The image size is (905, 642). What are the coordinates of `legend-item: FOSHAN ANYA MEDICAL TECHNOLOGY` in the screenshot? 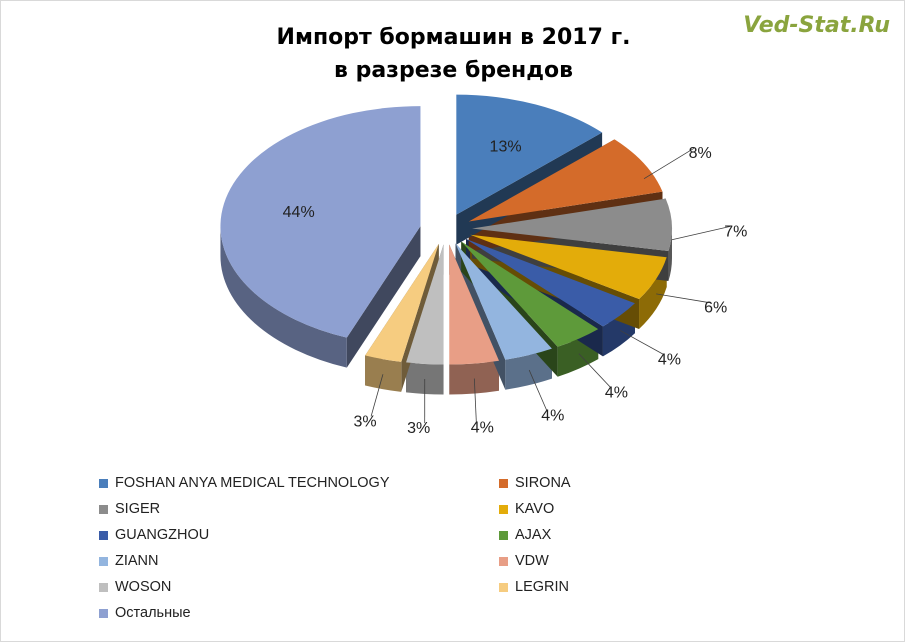 It's located at (244, 483).